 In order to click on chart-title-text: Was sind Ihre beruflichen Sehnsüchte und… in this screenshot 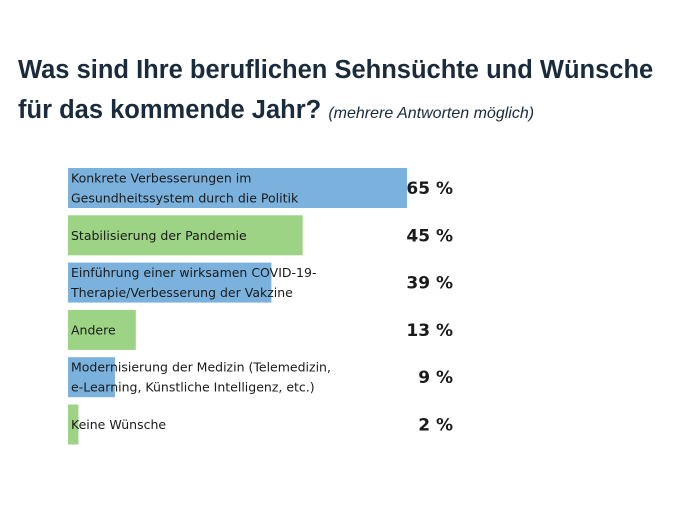, I will do `click(336, 90)`.